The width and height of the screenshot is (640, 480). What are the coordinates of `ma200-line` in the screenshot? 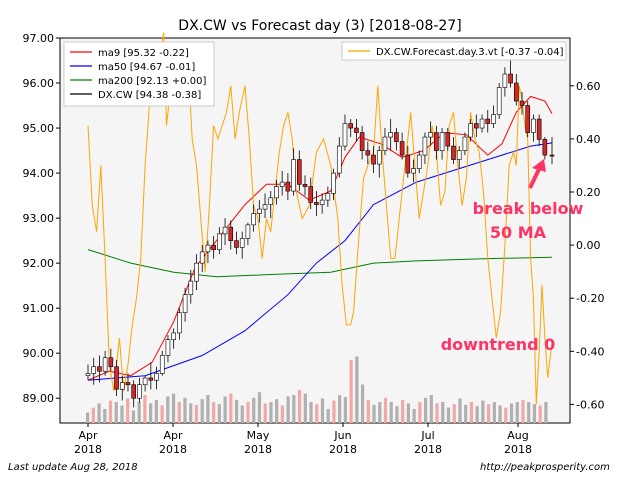 It's located at (320, 263).